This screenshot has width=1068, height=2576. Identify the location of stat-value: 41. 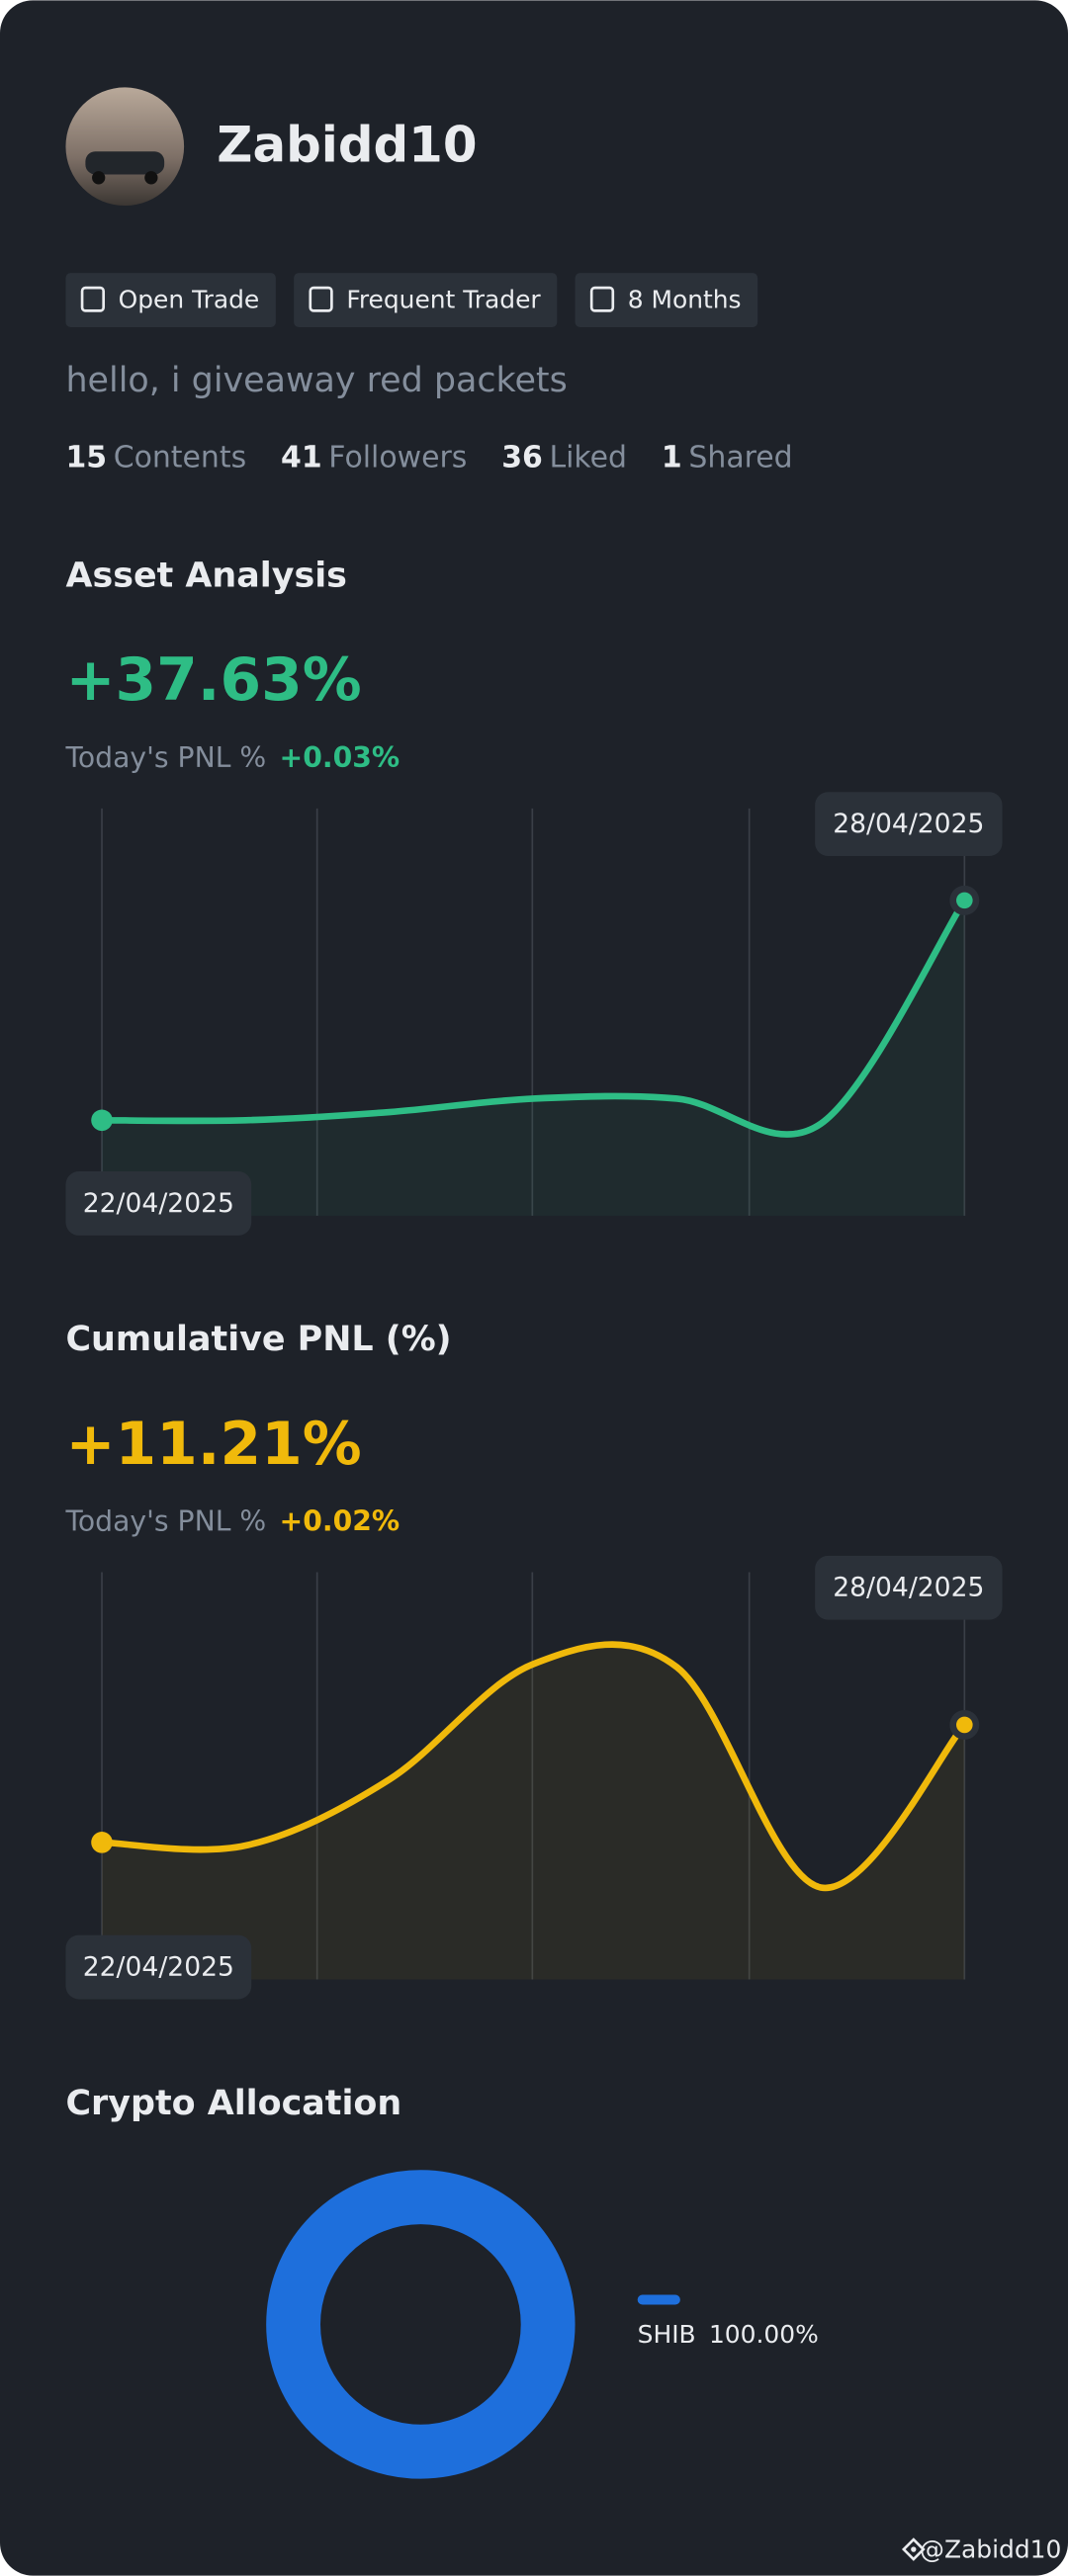
(301, 457).